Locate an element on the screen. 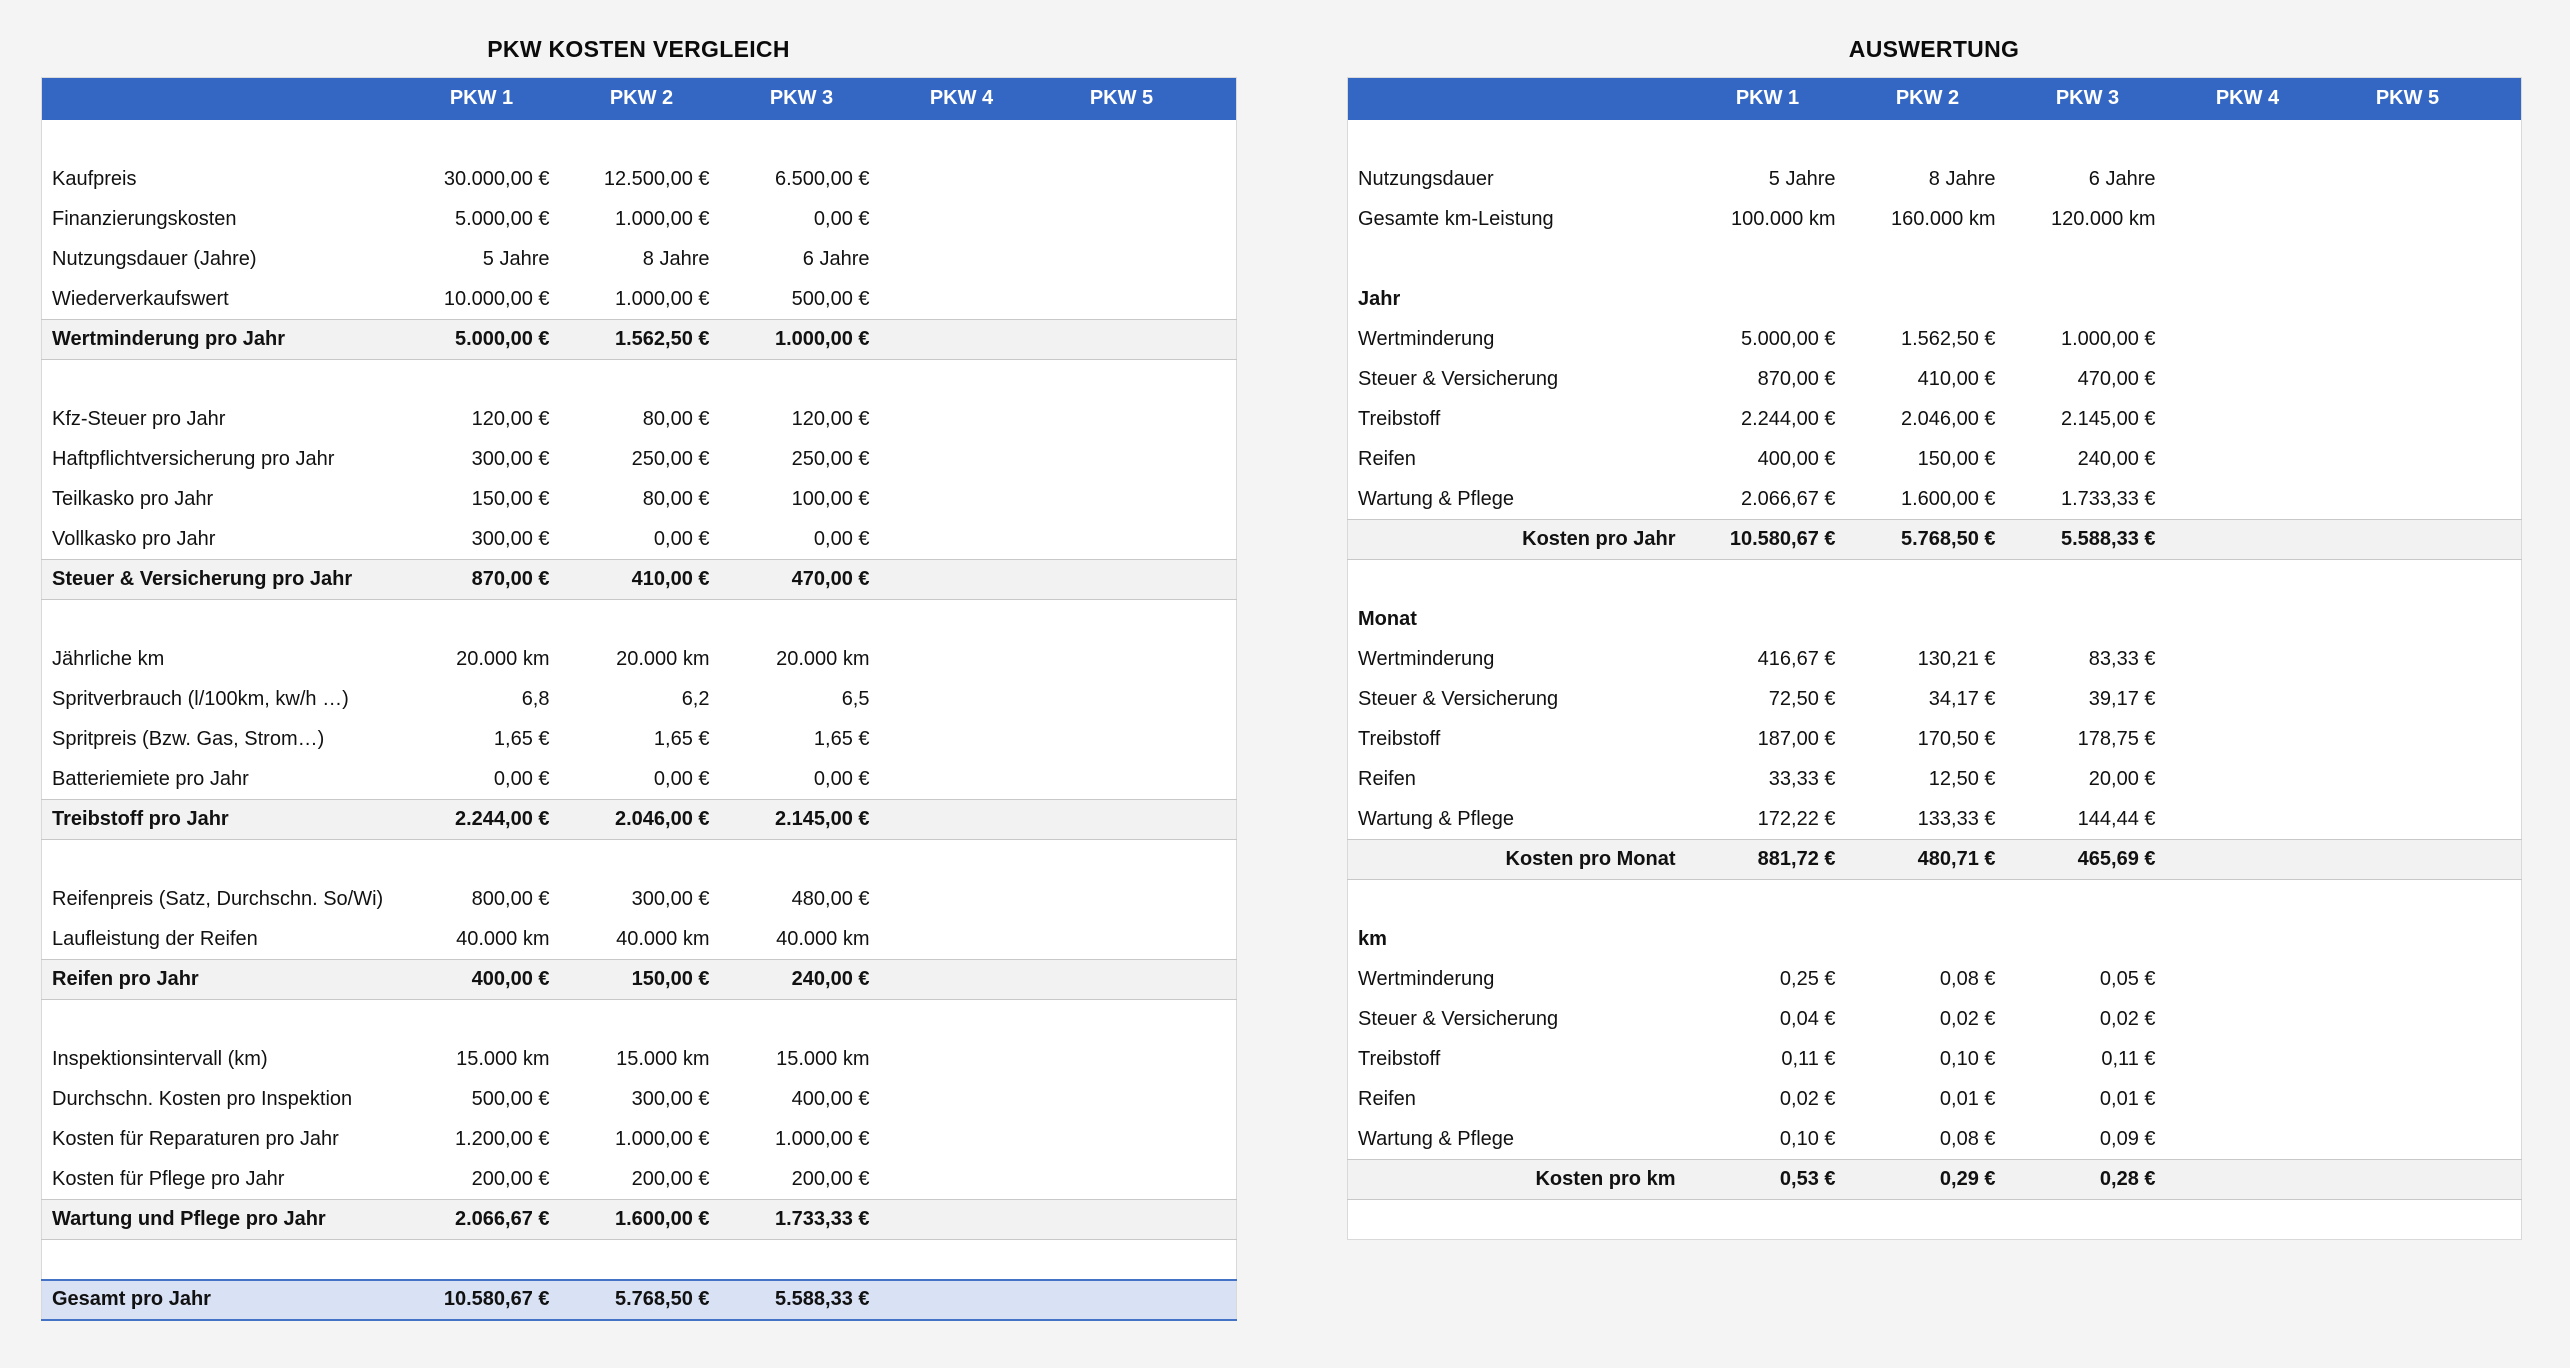 The image size is (2570, 1368). value-cell: 300,00 € is located at coordinates (670, 899).